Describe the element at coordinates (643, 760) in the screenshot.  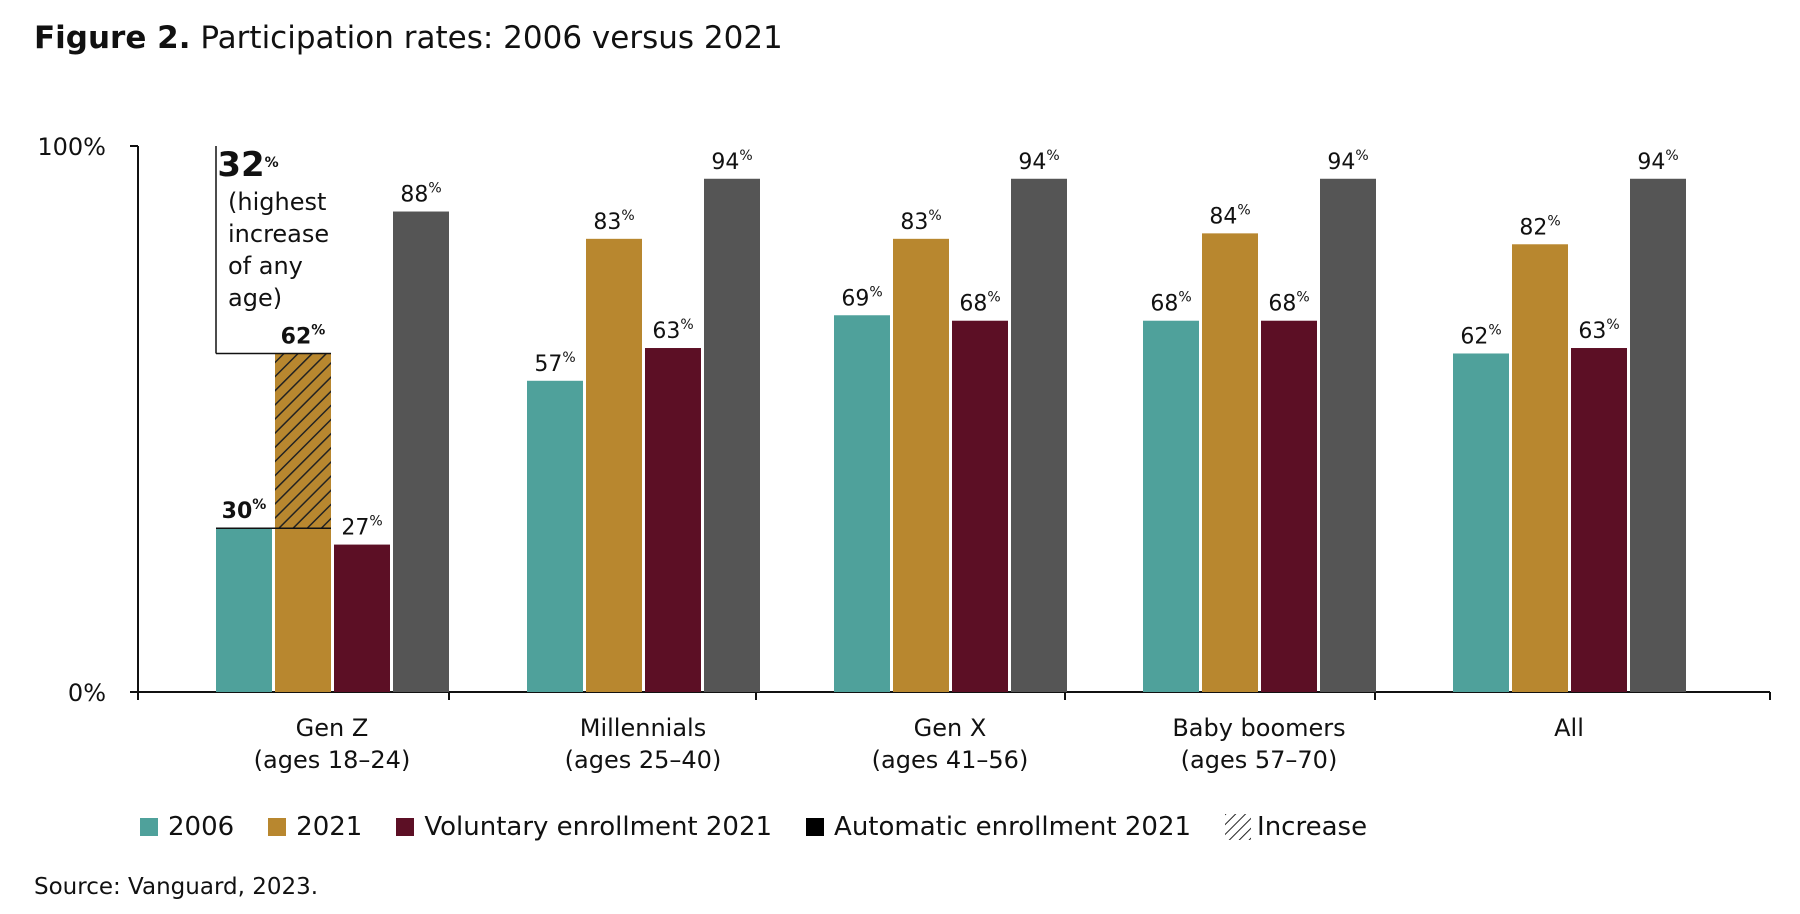
I see `category-label-ages: (ages 25–40)` at that location.